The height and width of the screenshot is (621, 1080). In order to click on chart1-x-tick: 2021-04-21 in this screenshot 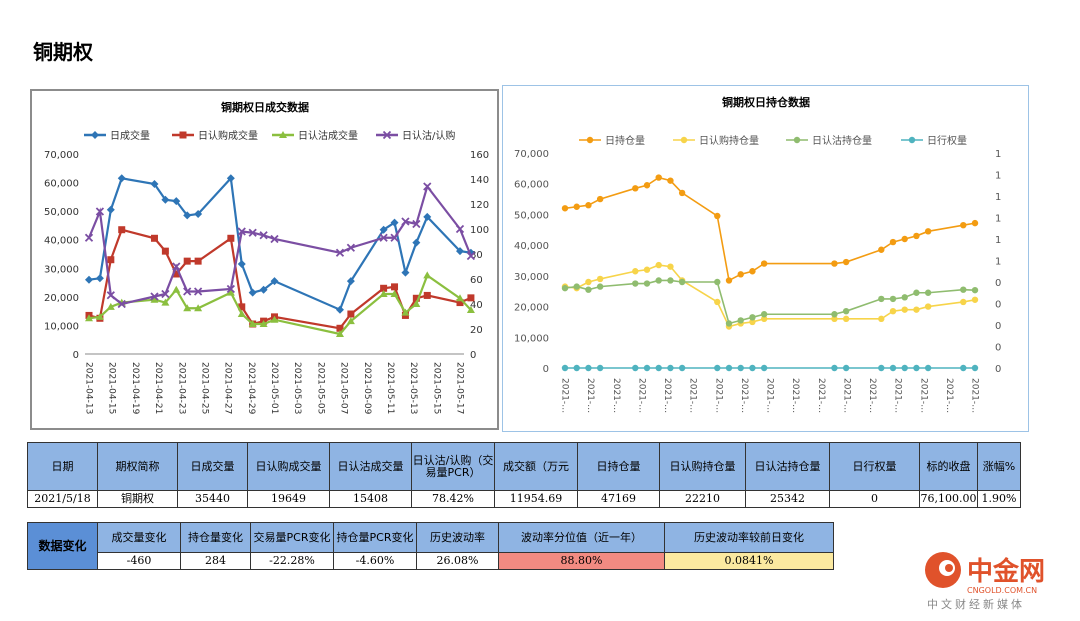, I will do `click(158, 388)`.